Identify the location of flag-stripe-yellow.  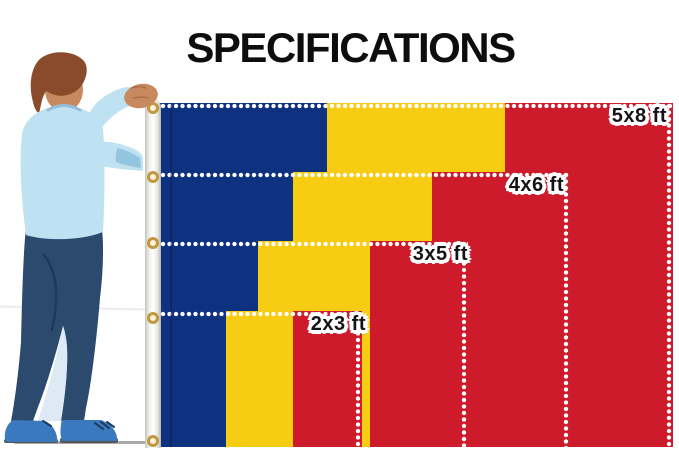
(260, 379).